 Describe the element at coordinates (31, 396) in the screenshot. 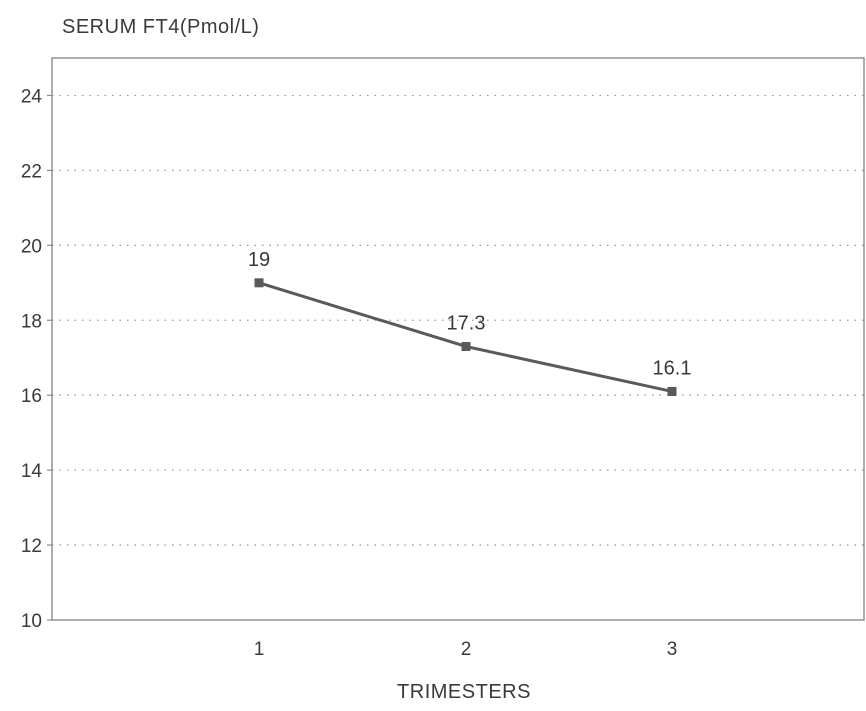

I see `y-tick-label-16: 16` at that location.